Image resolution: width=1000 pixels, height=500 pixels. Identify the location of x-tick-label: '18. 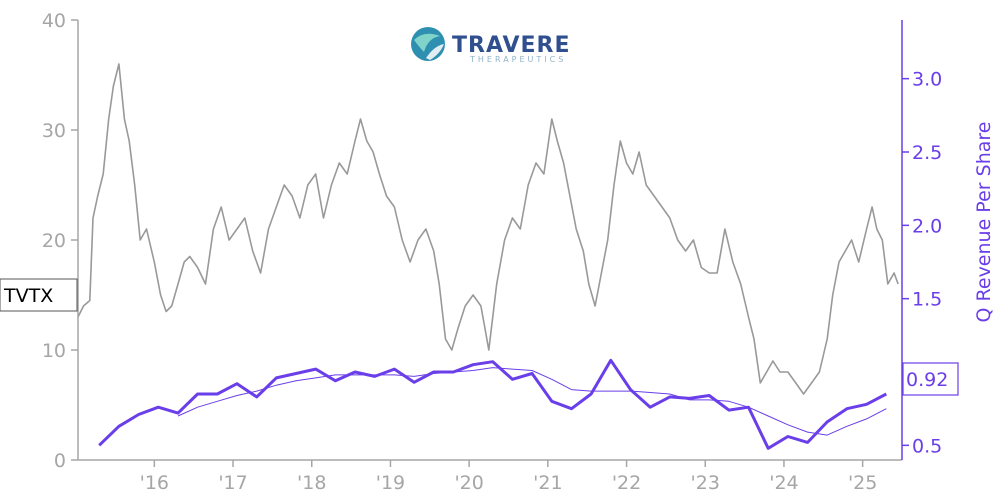
(311, 483).